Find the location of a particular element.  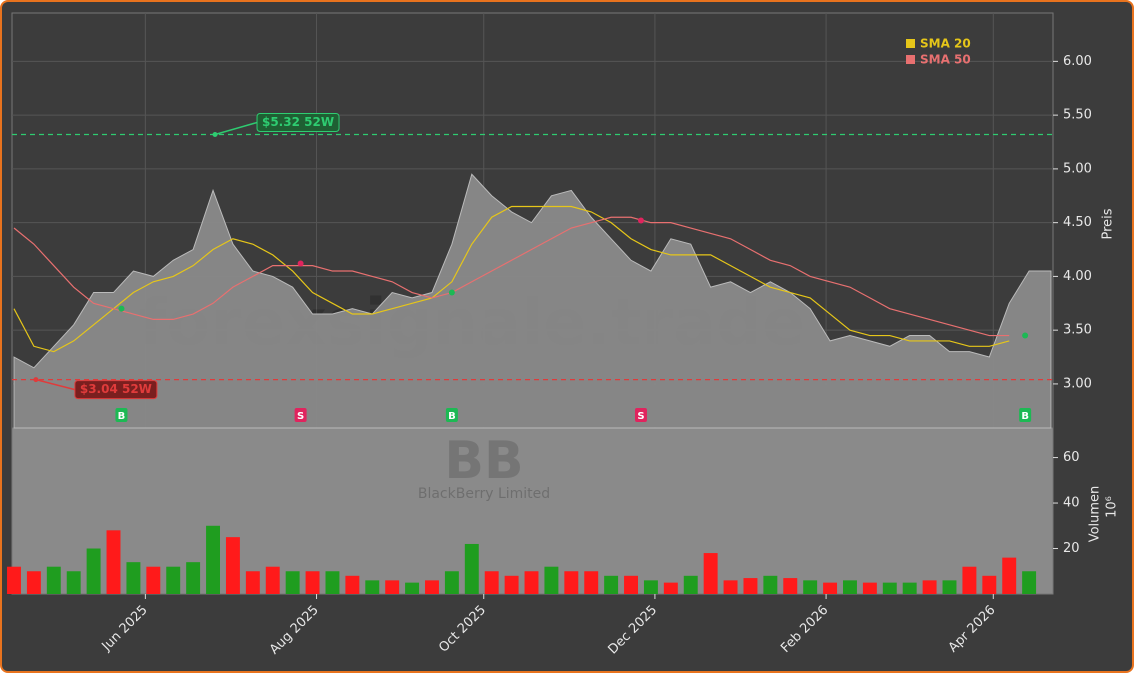

legend-swatch is located at coordinates (910, 59).